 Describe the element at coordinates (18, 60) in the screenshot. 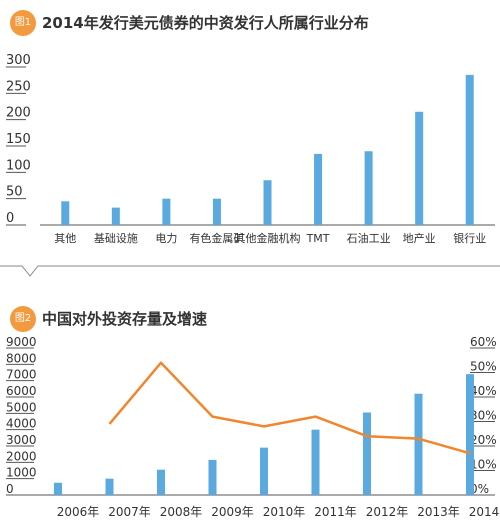

I see `y-tick-label: 300` at that location.